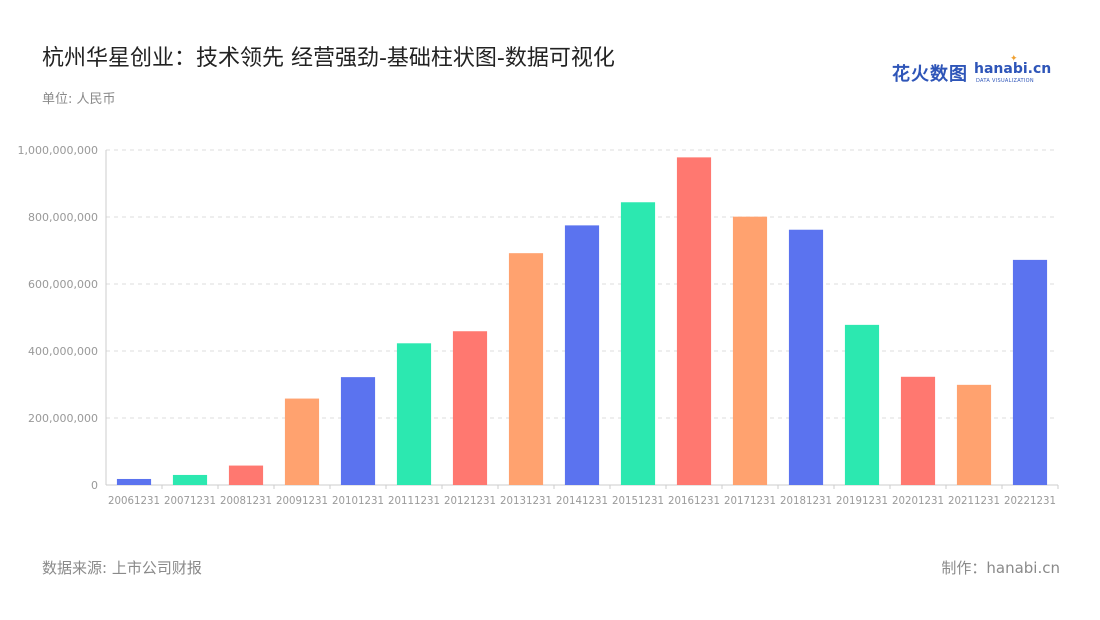 This screenshot has height=620, width=1100. What do you see at coordinates (971, 70) in the screenshot?
I see `brand-logo: 花火数图 ✦ hanabi.cn DATA VISUALIZATION` at bounding box center [971, 70].